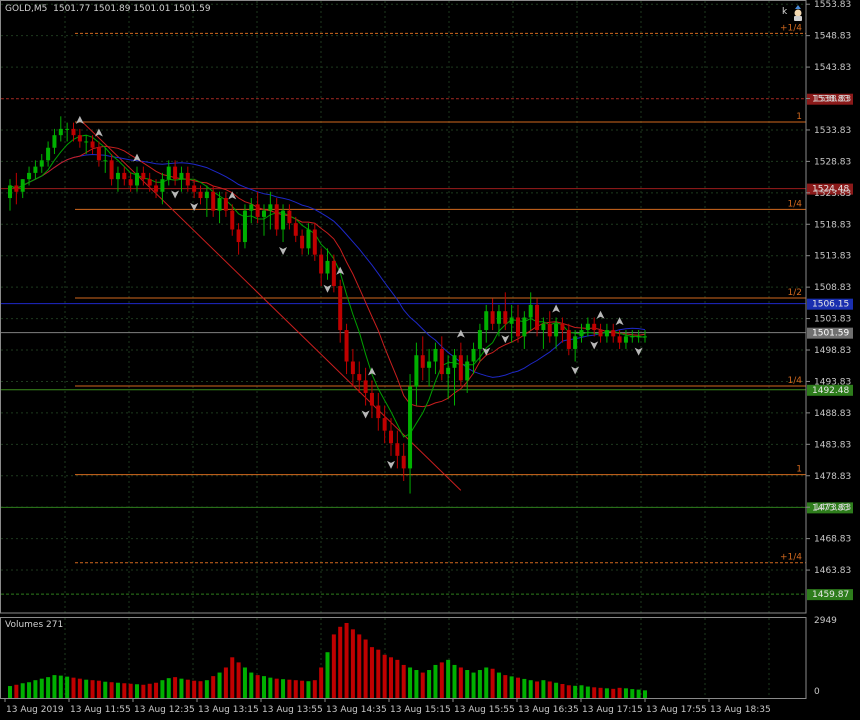  Describe the element at coordinates (832, 445) in the screenshot. I see `price-tick-label: 1483.83` at that location.